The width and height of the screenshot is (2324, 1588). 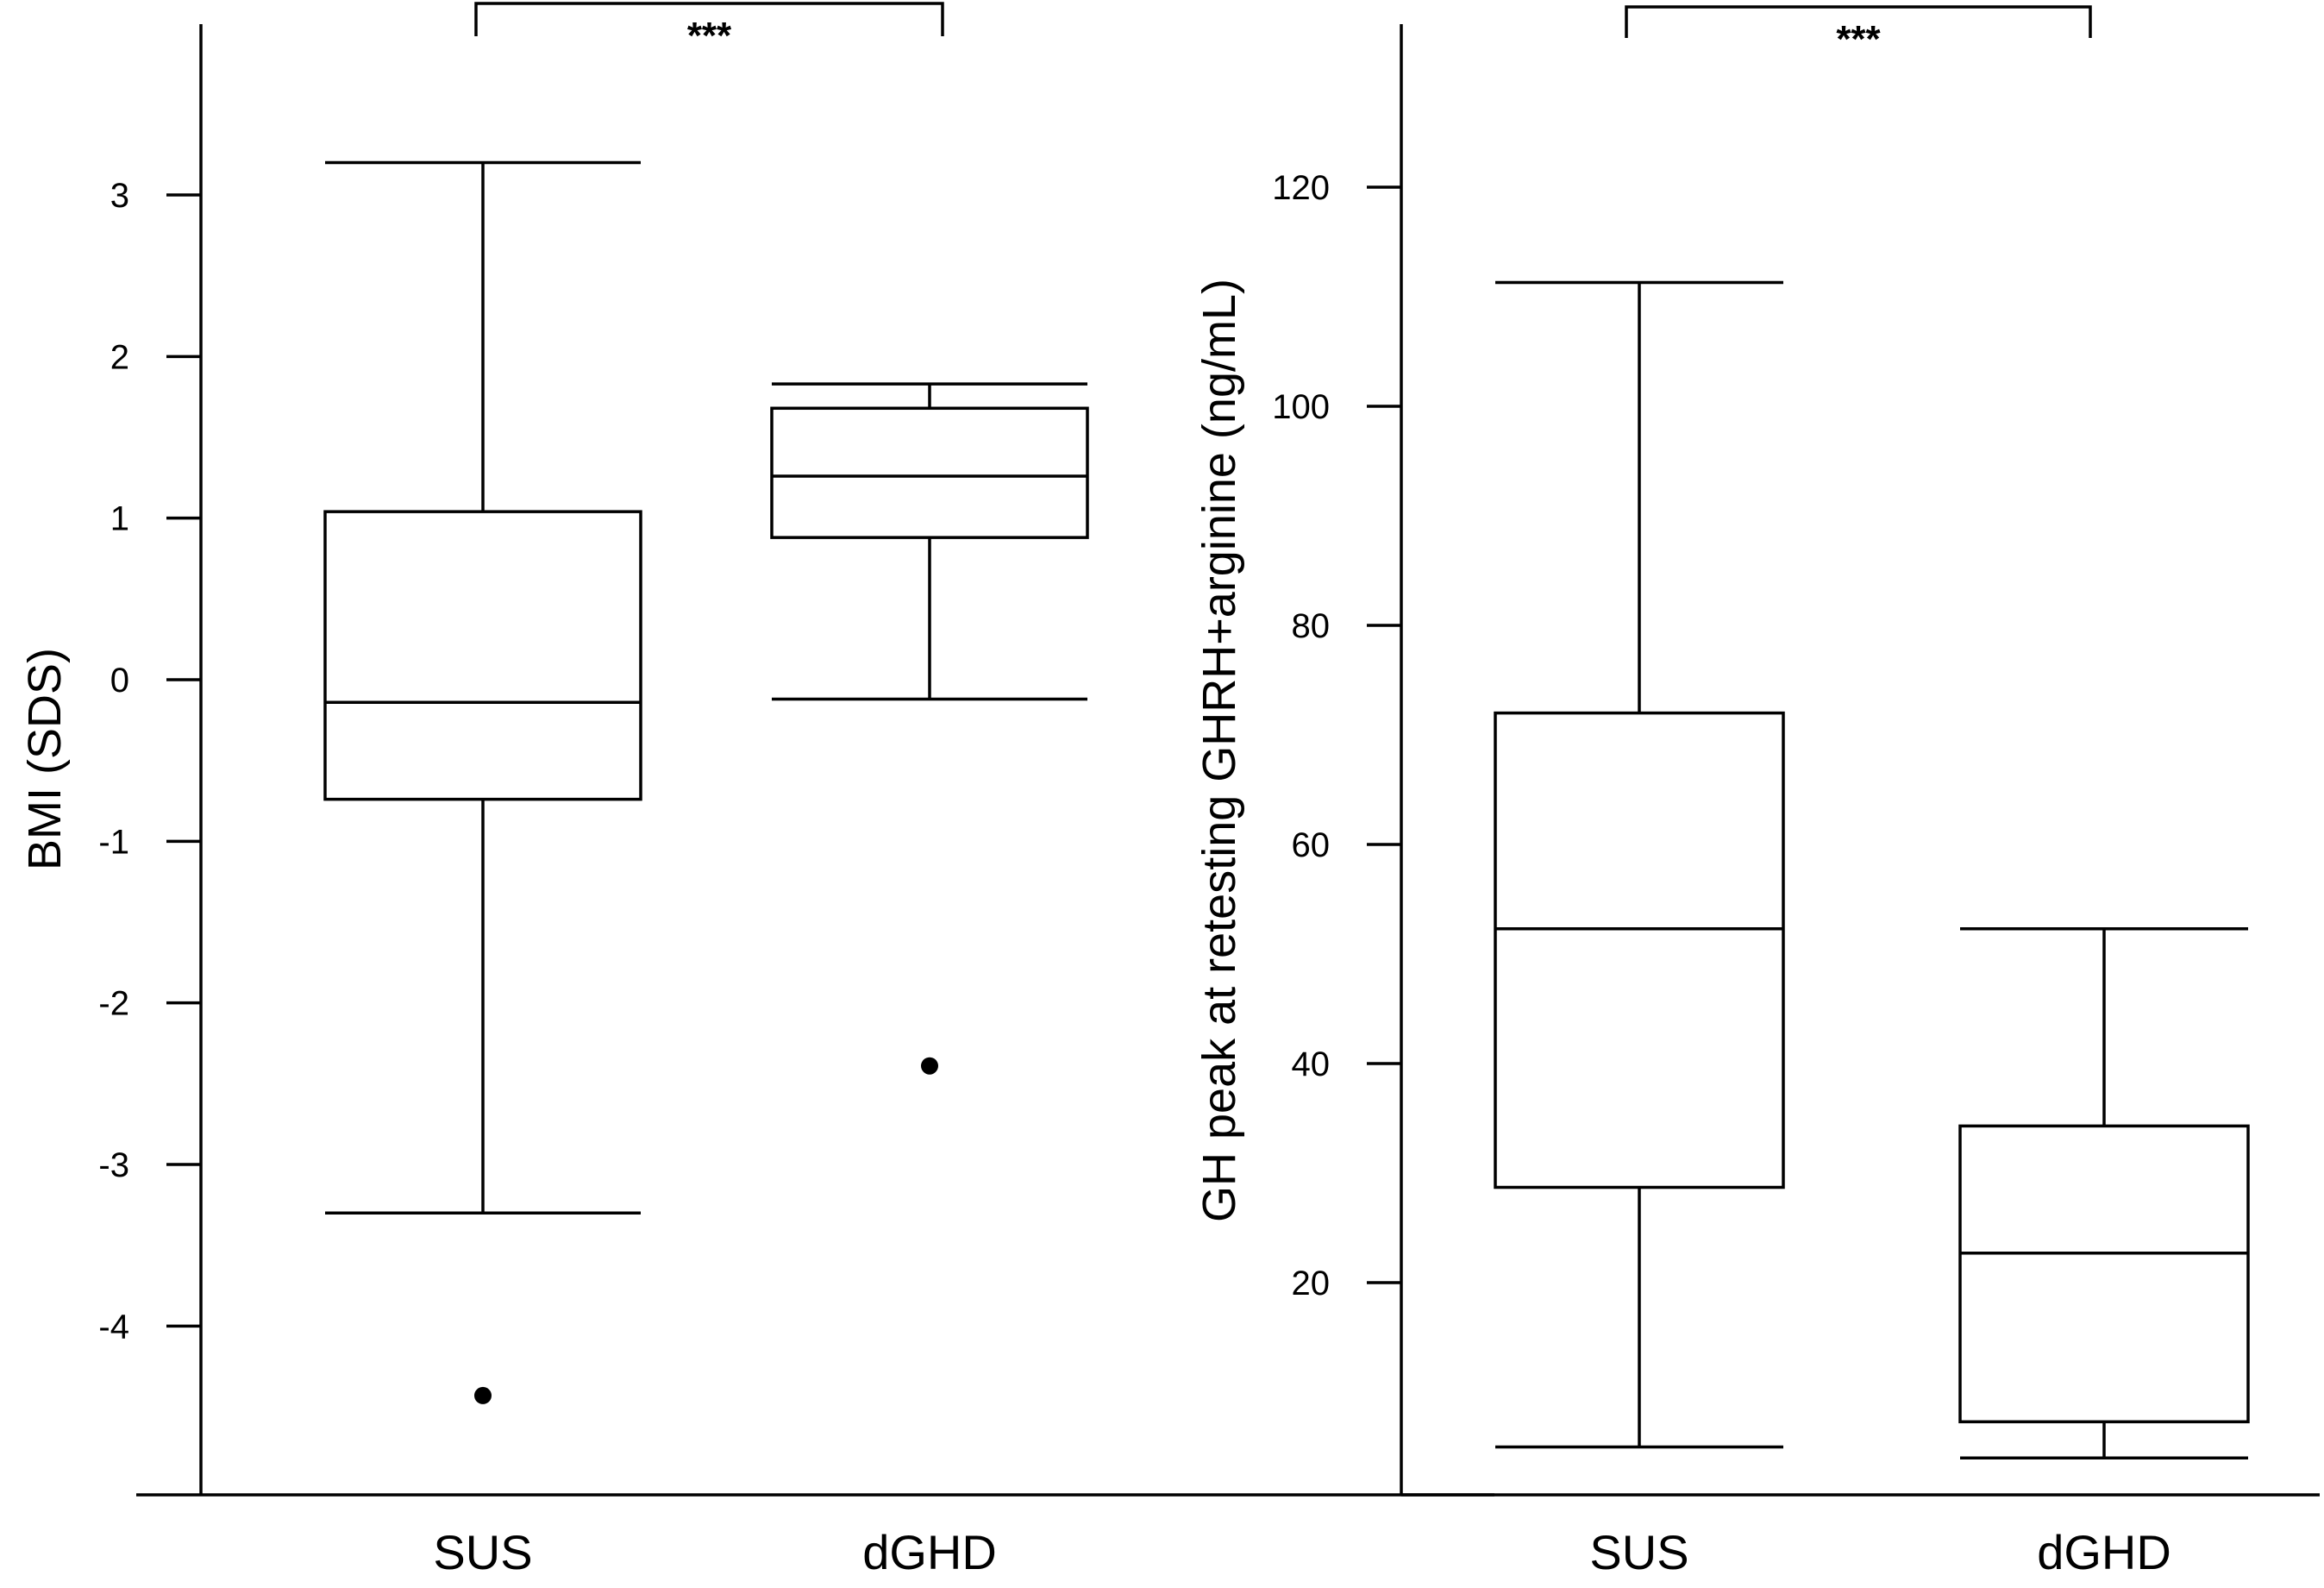 What do you see at coordinates (119, 681) in the screenshot?
I see `y-tick-label-0: 0` at bounding box center [119, 681].